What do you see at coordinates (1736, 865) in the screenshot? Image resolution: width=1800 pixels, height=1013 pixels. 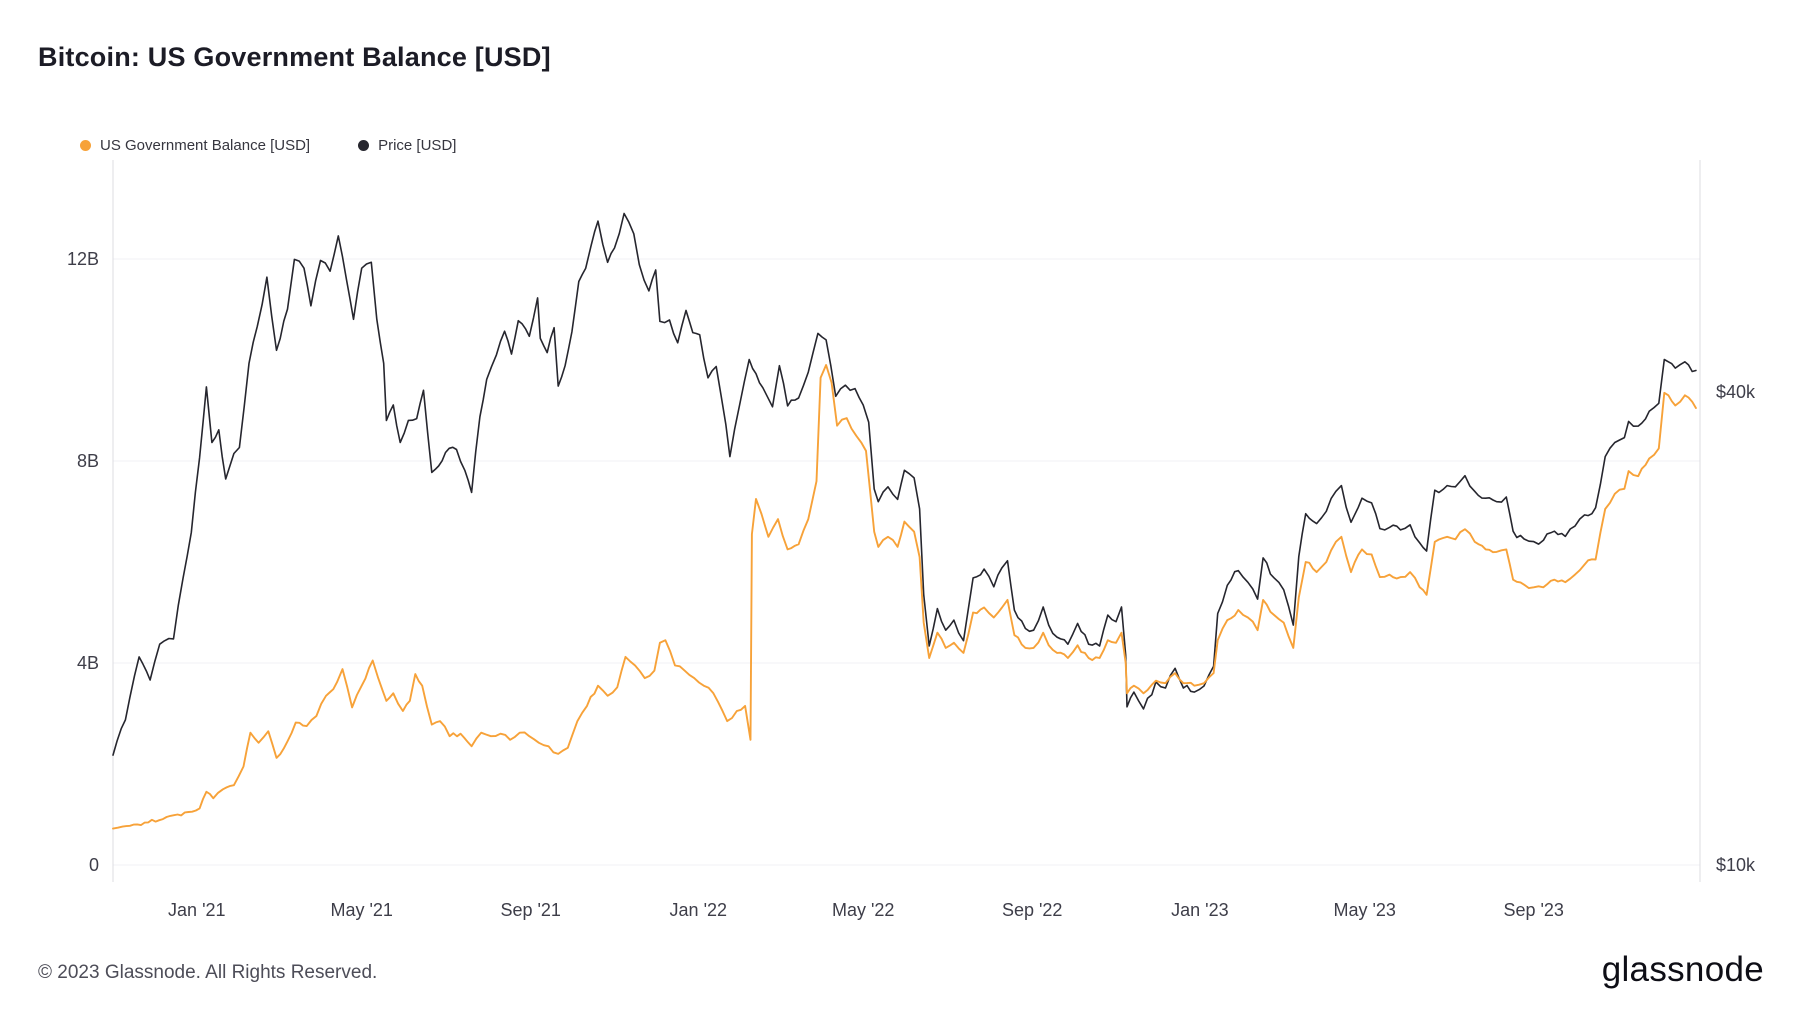 I see `right-axis-tick: $10k` at bounding box center [1736, 865].